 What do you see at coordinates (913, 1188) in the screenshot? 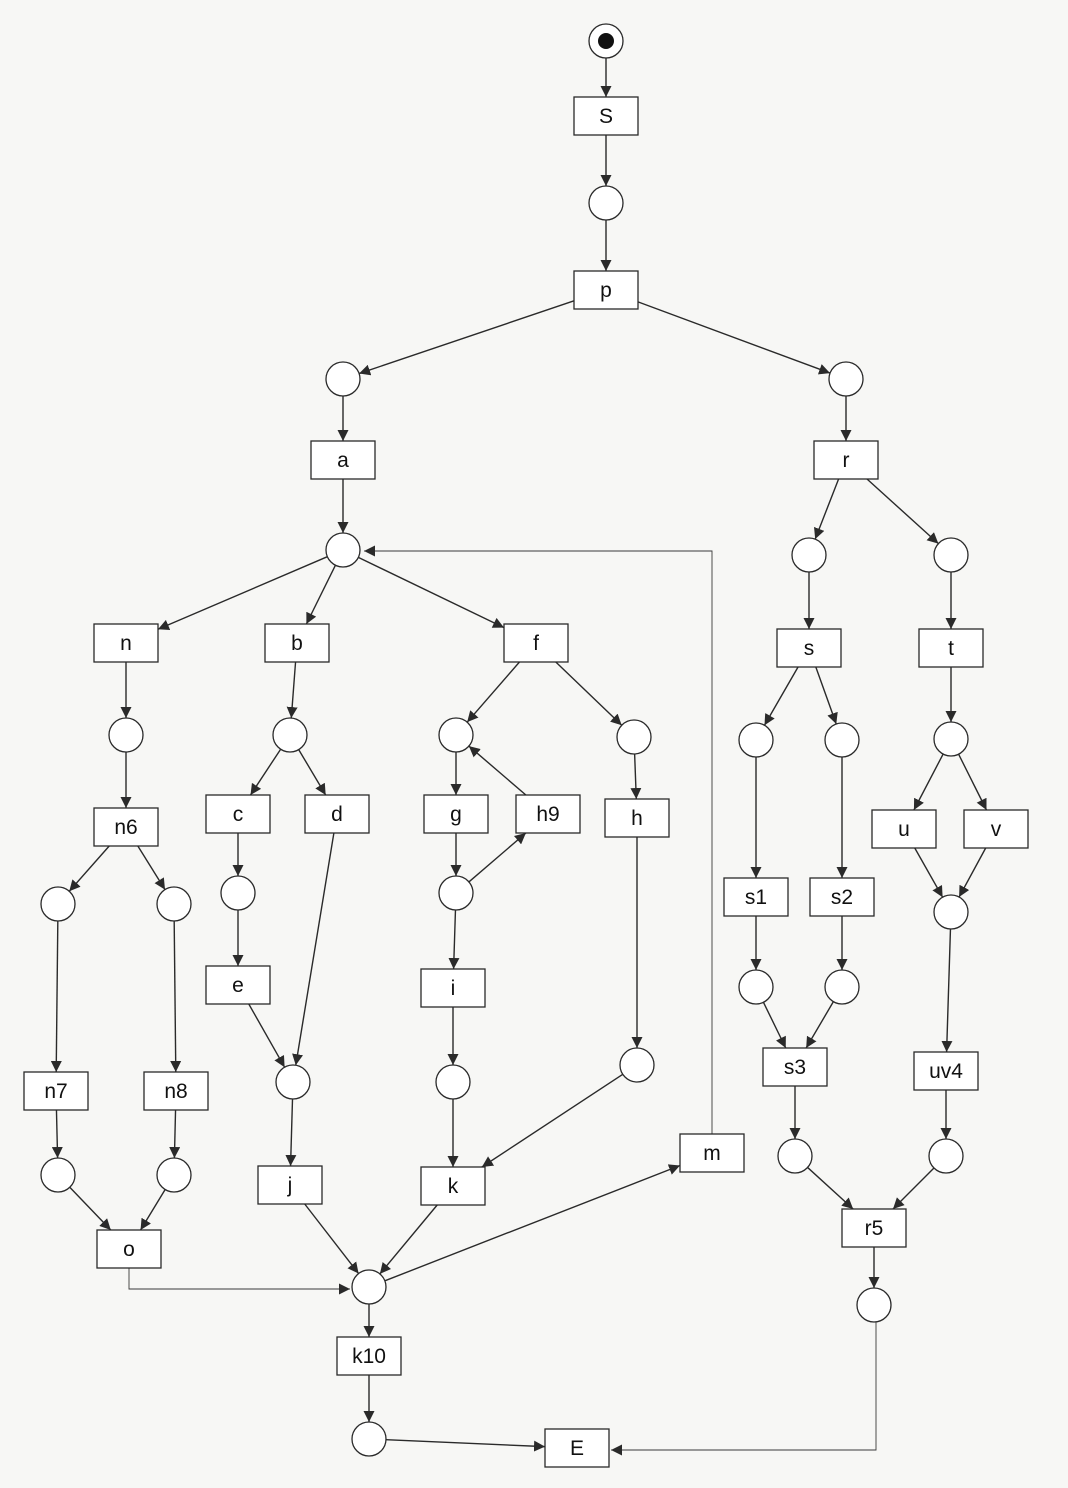
I see `arc-p25-to-r5` at bounding box center [913, 1188].